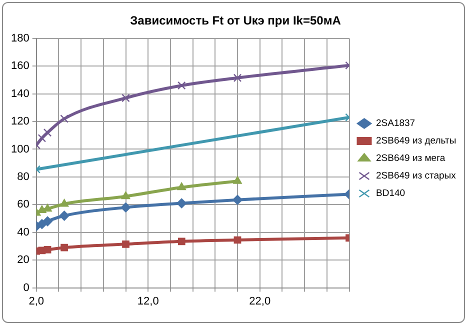 The height and width of the screenshot is (325, 467). Describe the element at coordinates (260, 301) in the screenshot. I see `x-tick-label: 22,0` at that location.